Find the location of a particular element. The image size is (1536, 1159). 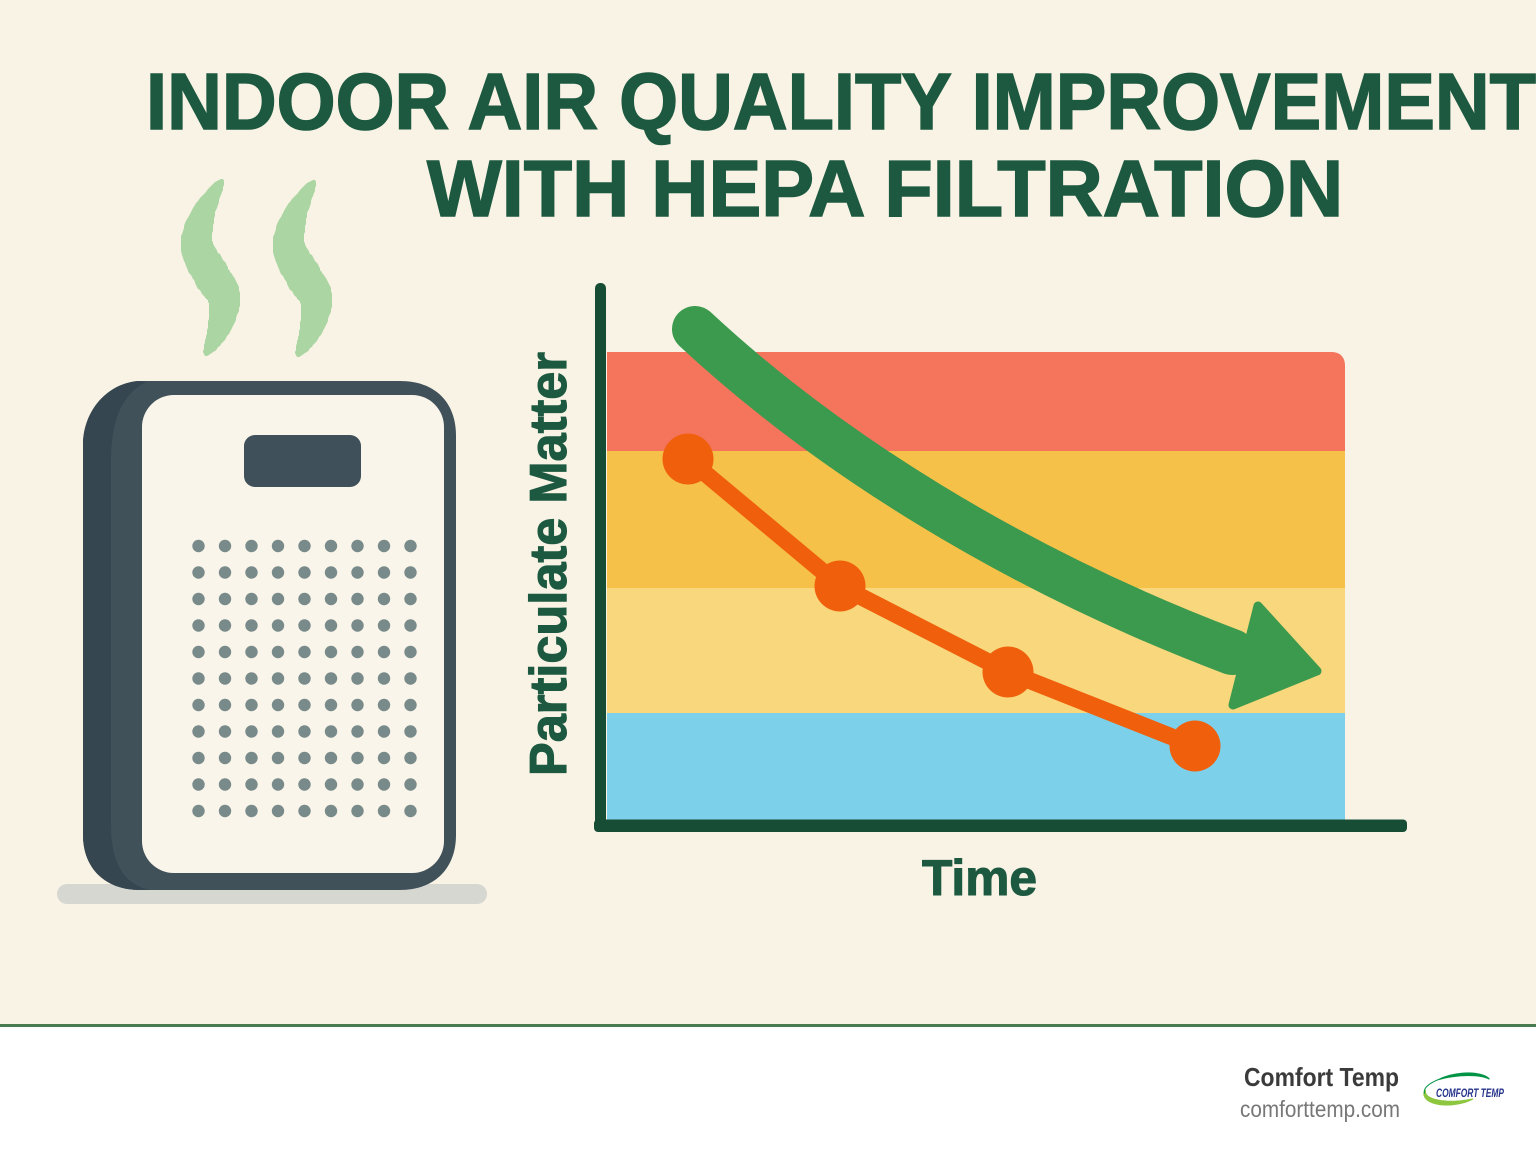

svg-text: INDOOR AIR QUALITY IMPROVEMENT is located at coordinates (841, 101).